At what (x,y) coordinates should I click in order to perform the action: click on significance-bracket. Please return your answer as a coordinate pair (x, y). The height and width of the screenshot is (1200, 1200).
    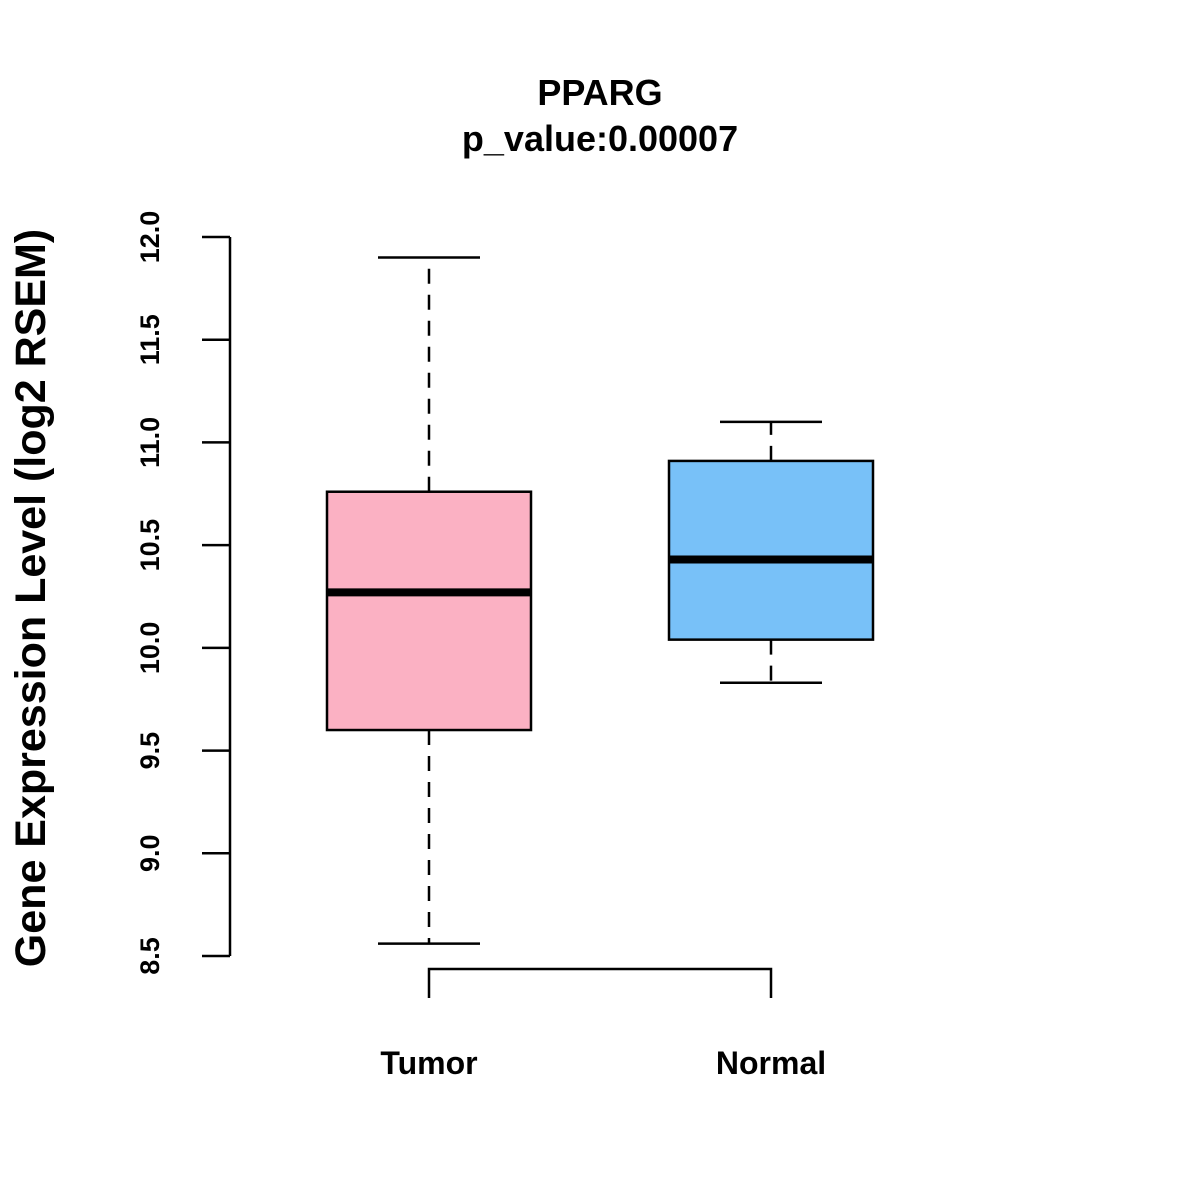
    Looking at the image, I should click on (600, 982).